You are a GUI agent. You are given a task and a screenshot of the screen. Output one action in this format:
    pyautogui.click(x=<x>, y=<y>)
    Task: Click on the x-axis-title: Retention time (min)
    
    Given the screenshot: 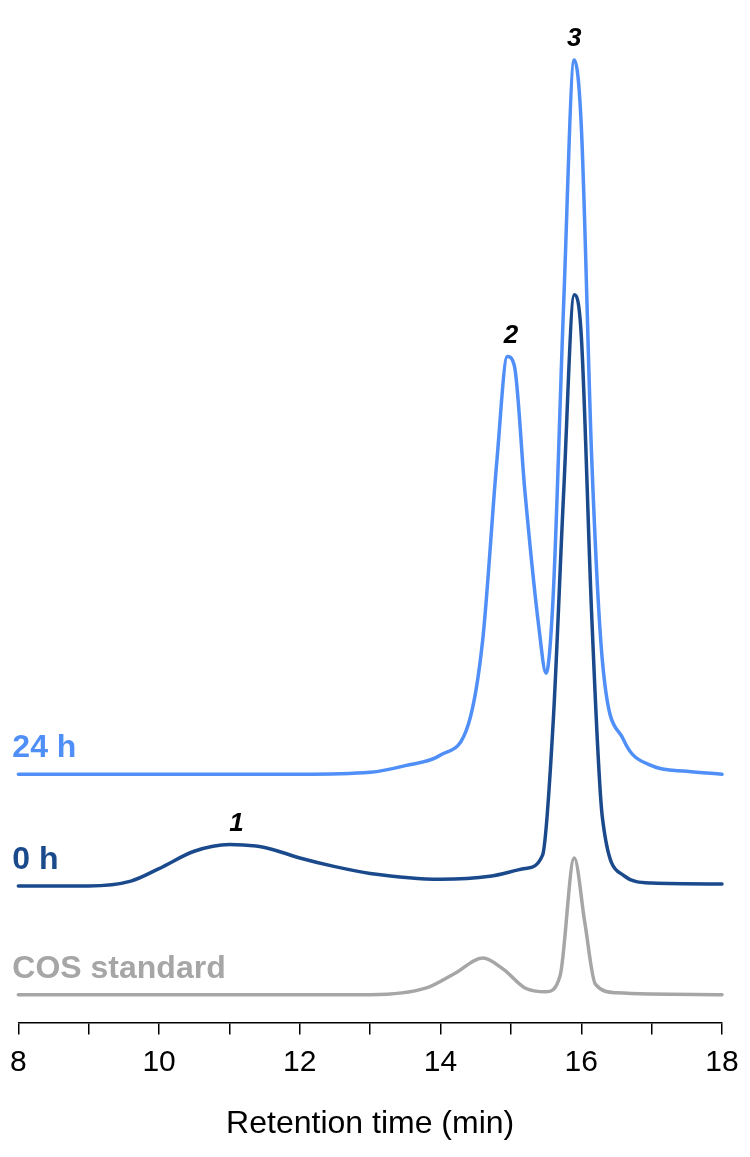 What is the action you would take?
    pyautogui.click(x=370, y=1121)
    